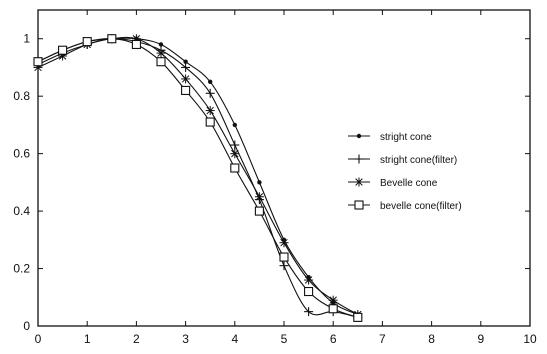 The height and width of the screenshot is (354, 547). Describe the element at coordinates (409, 183) in the screenshot. I see `legend-label-2: Bevelle cone` at that location.